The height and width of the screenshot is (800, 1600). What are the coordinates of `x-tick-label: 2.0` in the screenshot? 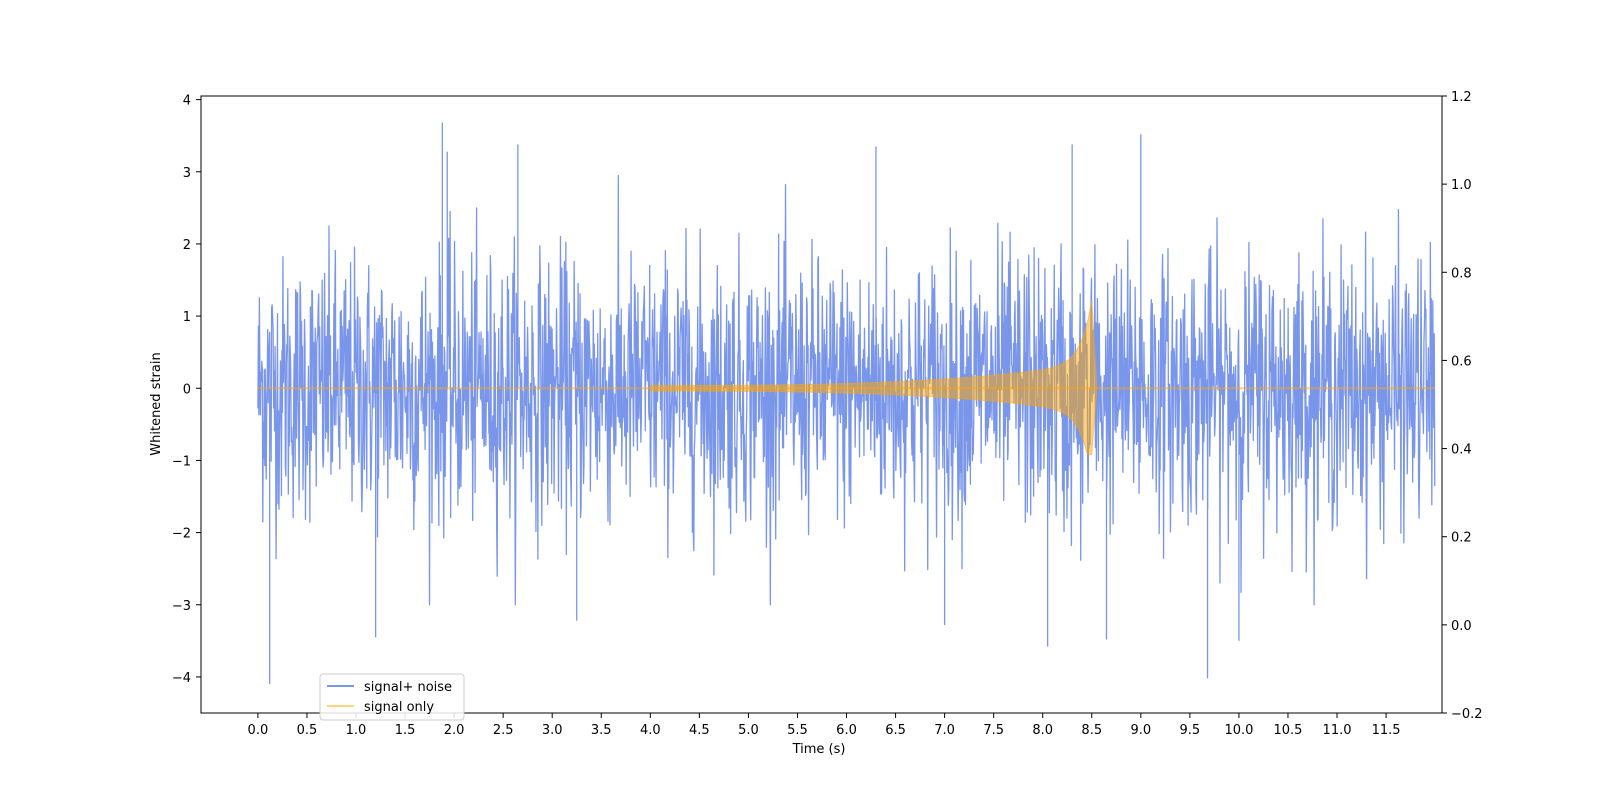 It's located at (454, 730).